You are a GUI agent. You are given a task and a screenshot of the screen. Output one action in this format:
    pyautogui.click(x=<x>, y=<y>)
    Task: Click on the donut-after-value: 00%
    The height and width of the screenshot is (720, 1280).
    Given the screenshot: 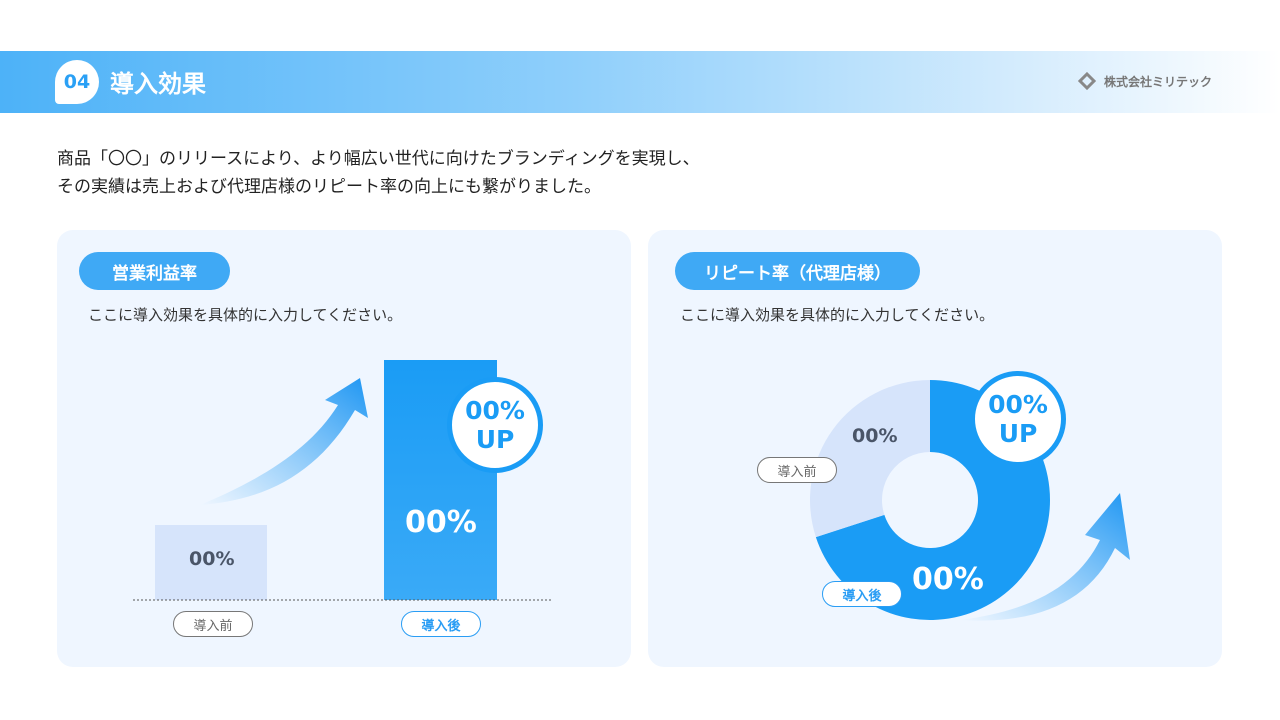 What is the action you would take?
    pyautogui.click(x=948, y=579)
    